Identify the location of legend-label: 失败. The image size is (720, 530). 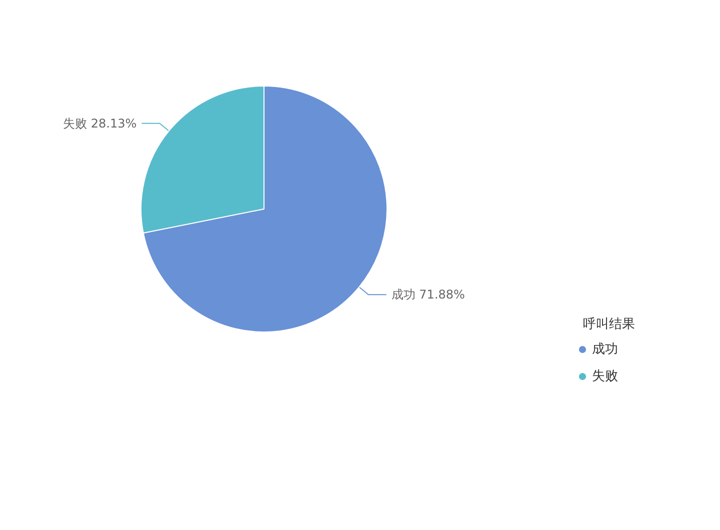
(605, 376).